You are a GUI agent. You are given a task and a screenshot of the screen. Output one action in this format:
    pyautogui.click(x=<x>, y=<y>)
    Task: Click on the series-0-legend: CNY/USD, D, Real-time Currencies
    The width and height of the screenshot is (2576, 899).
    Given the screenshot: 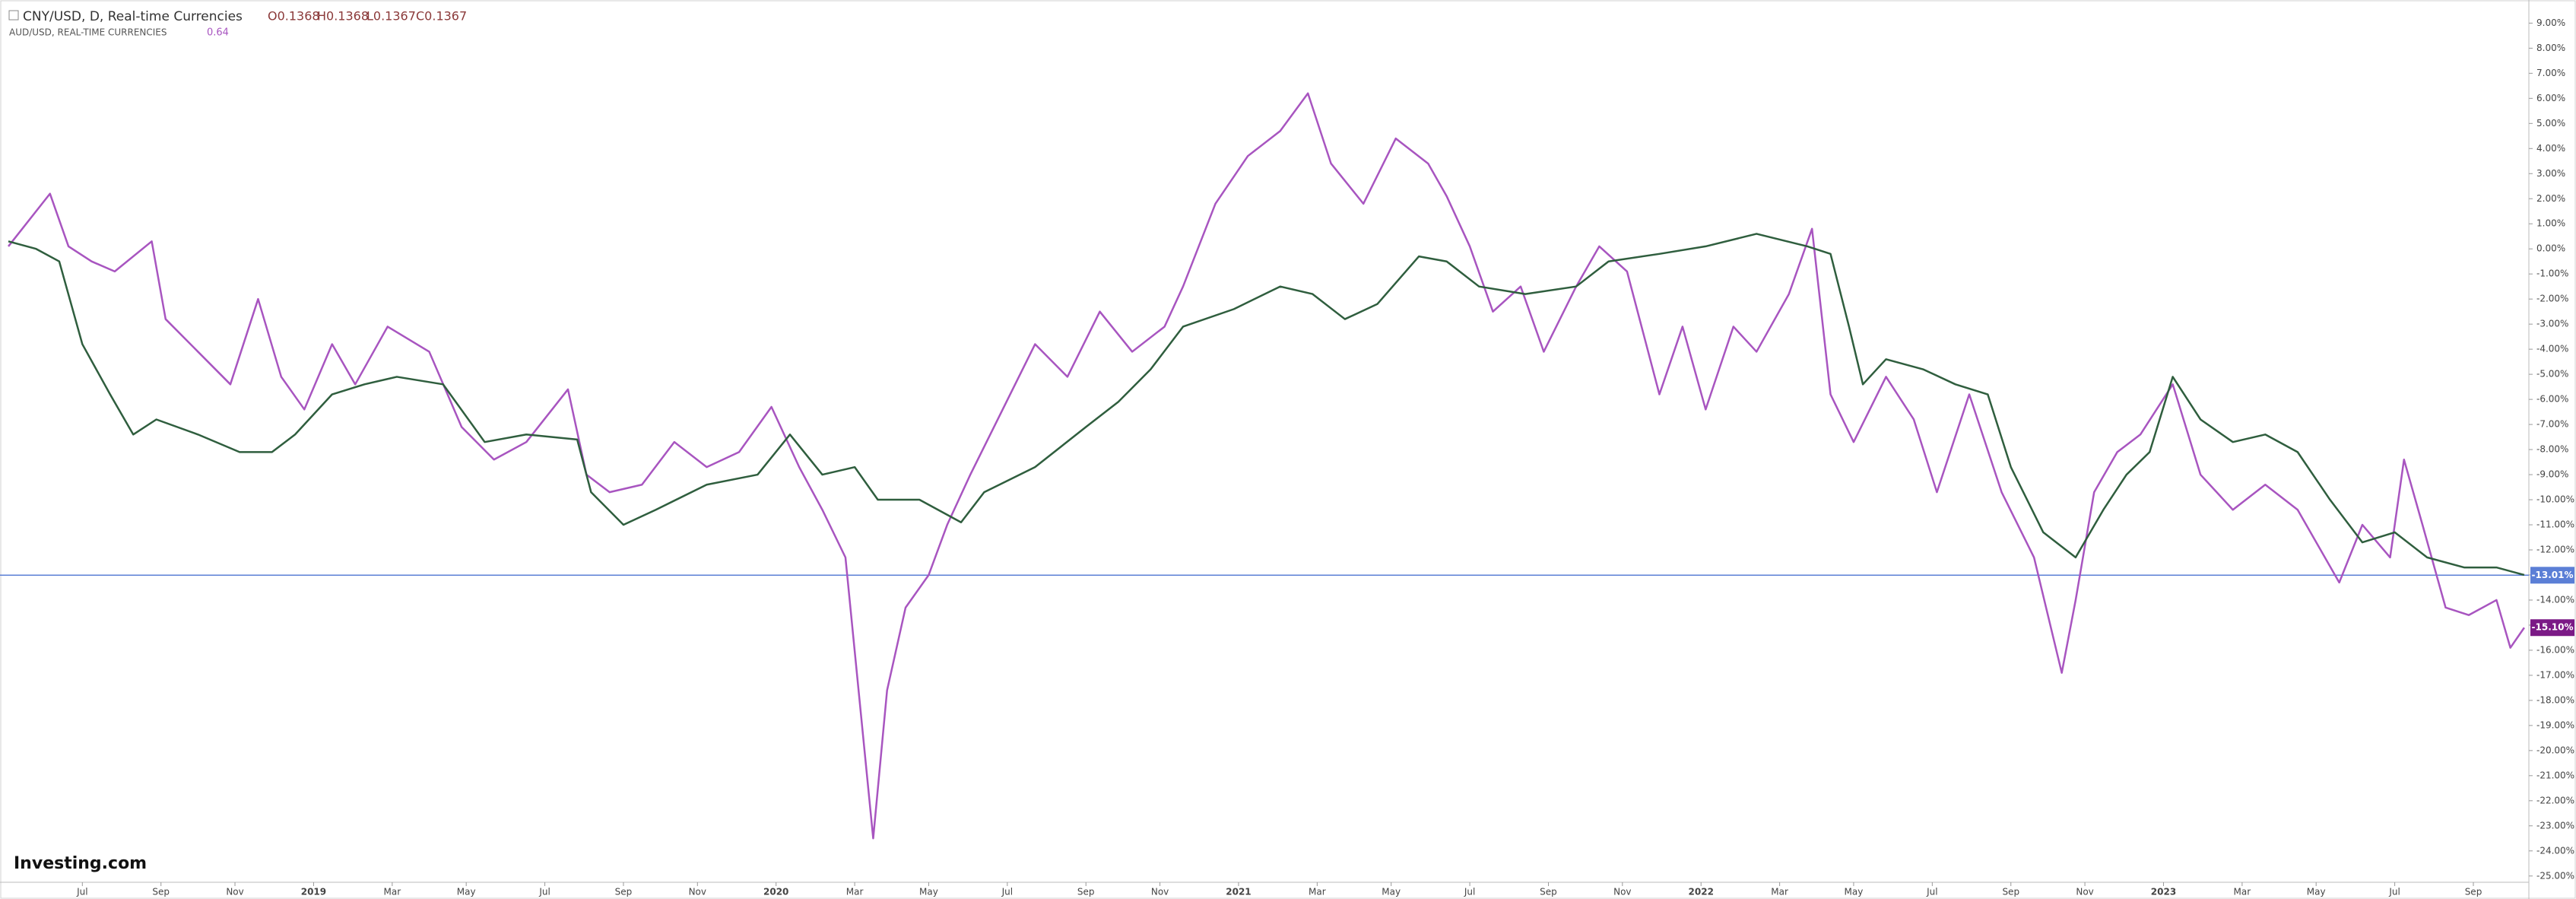 What is the action you would take?
    pyautogui.click(x=133, y=16)
    